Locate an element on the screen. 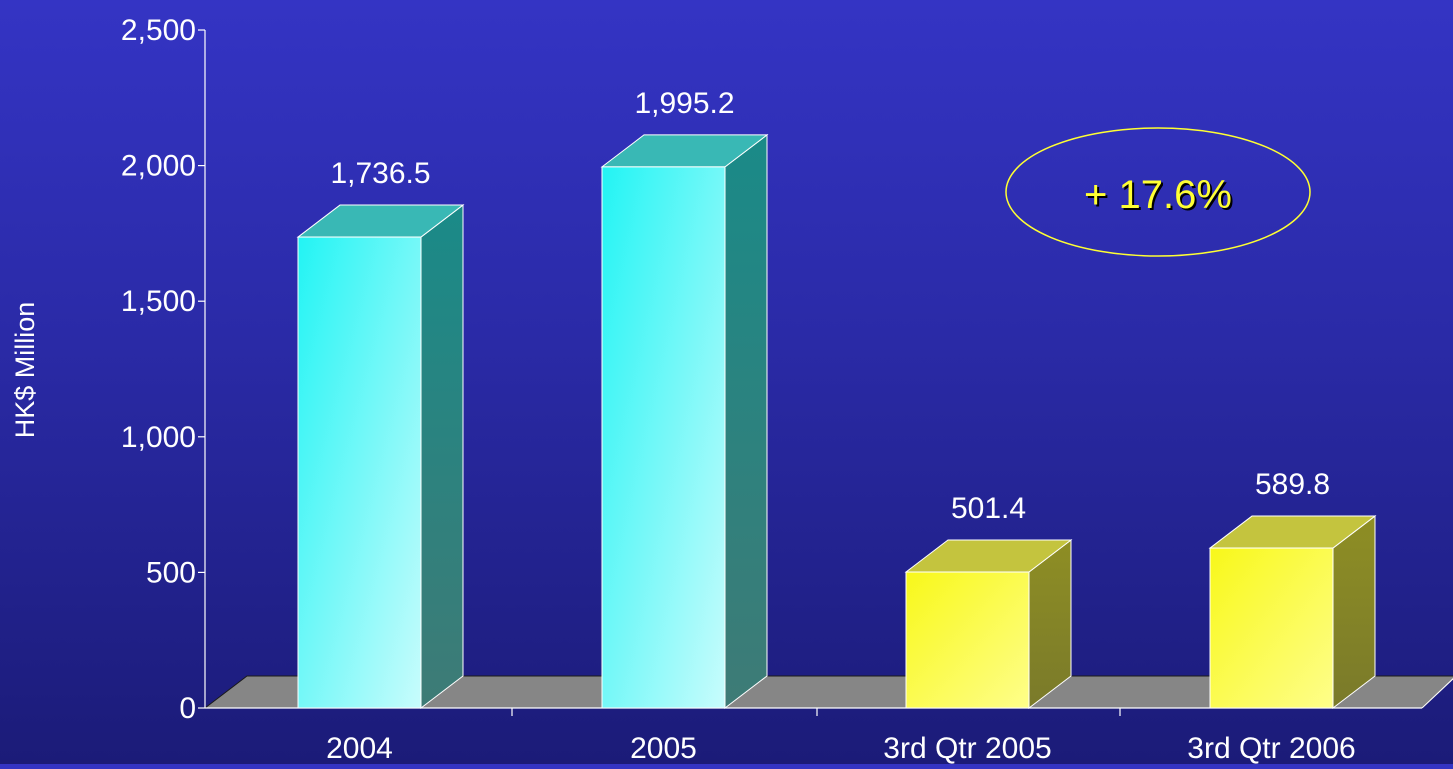 The image size is (1453, 769). x-axis-depth-line is located at coordinates (1437, 693).